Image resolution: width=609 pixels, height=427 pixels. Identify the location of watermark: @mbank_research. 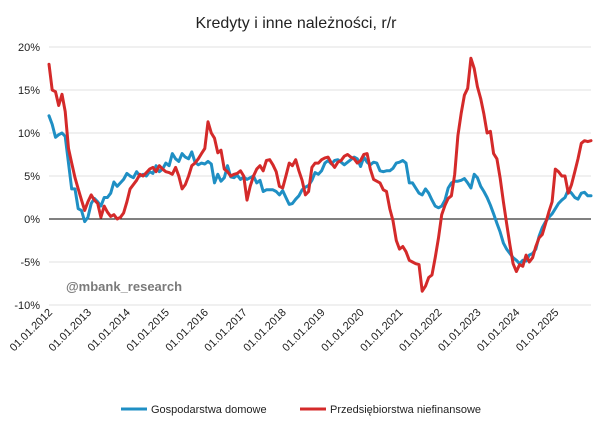
(124, 286).